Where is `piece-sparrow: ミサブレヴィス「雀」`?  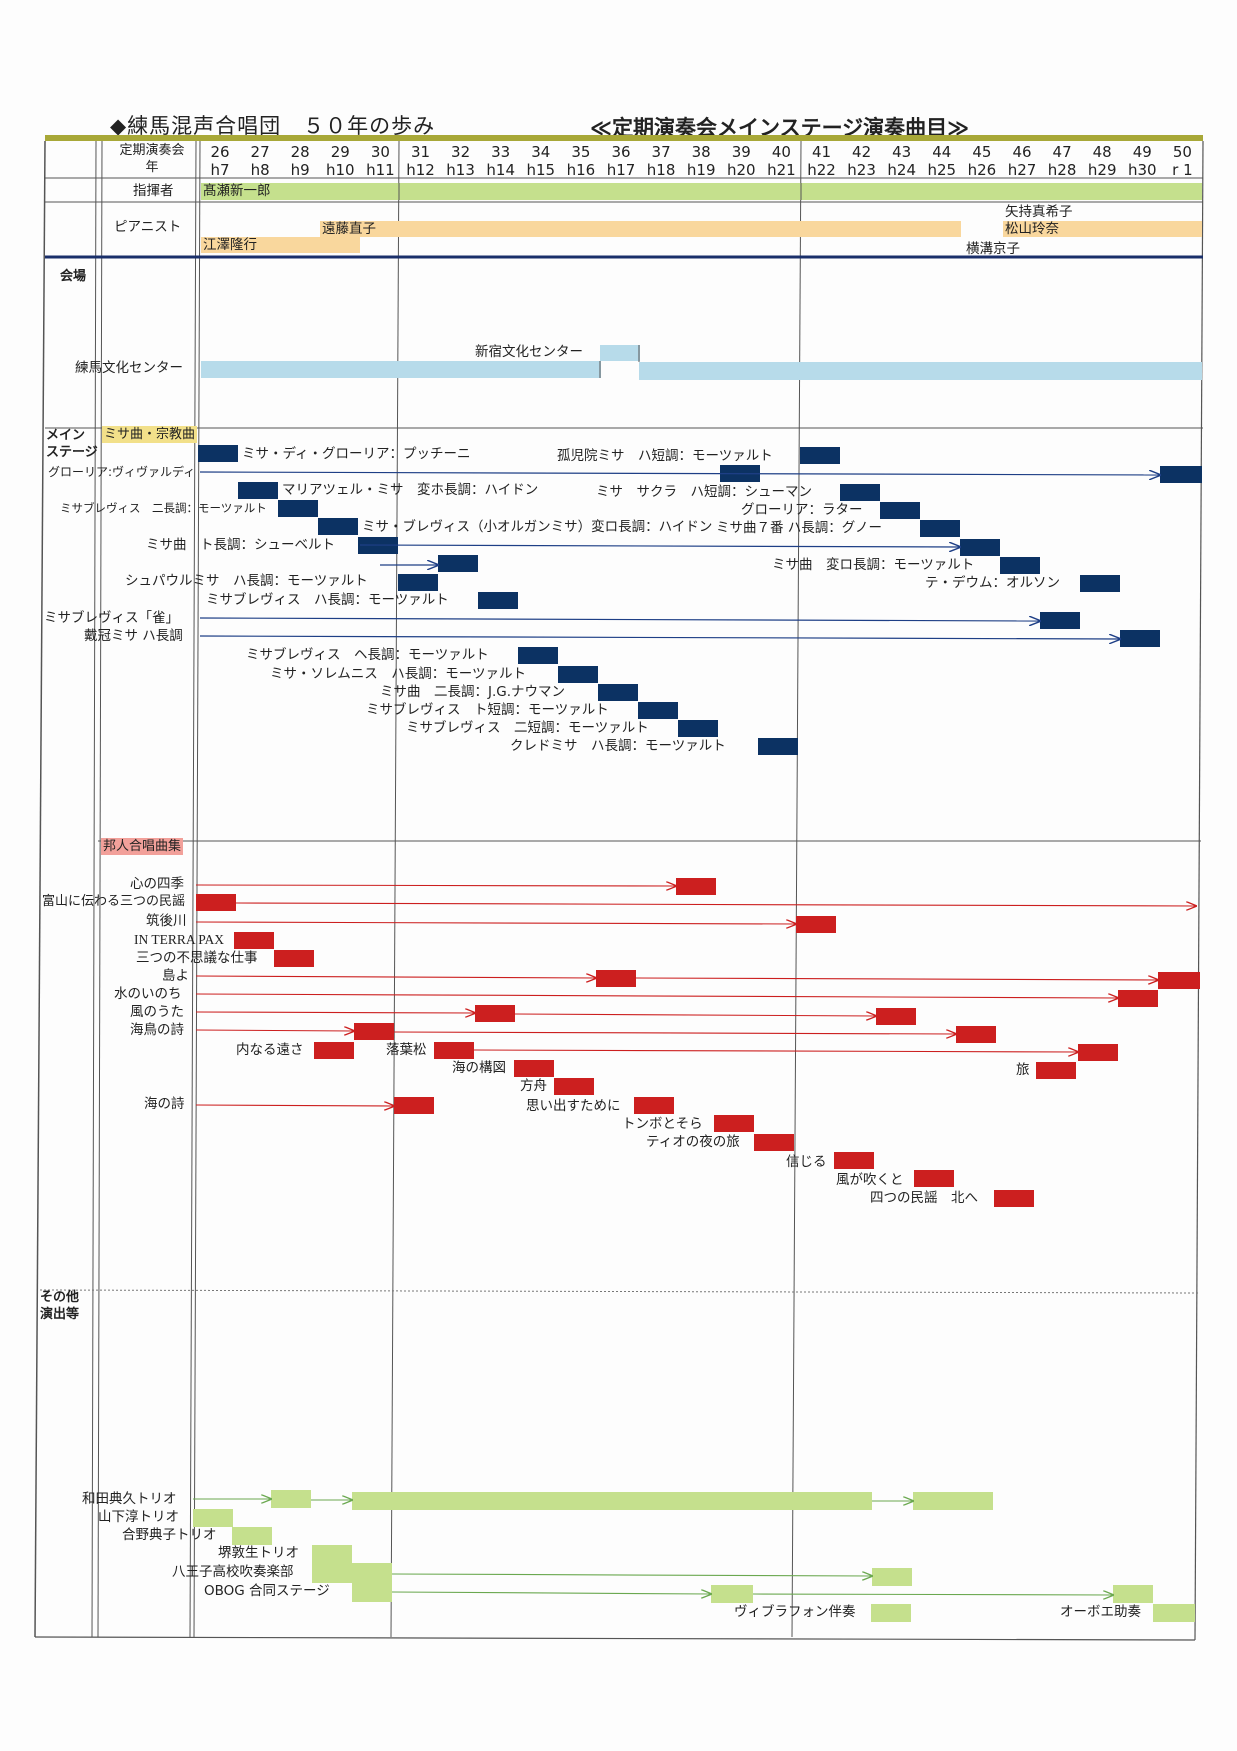
piece-sparrow: ミサブレヴィス「雀」 is located at coordinates (111, 618).